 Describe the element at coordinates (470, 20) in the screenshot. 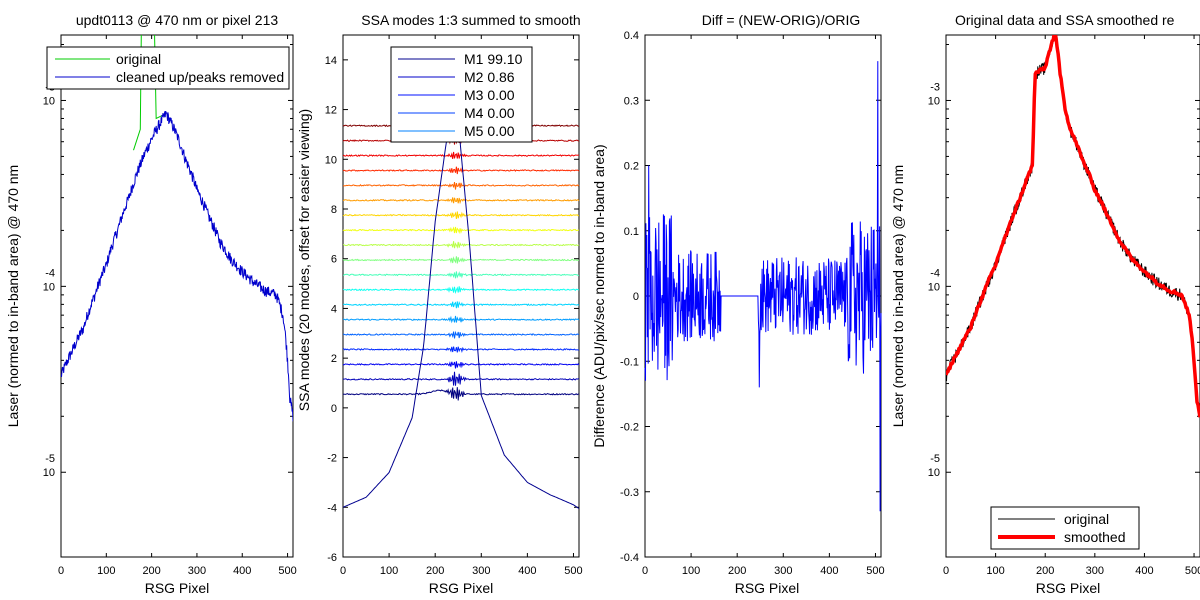

I see `panel-title: SSA modes 1:3 summed to smooth` at that location.